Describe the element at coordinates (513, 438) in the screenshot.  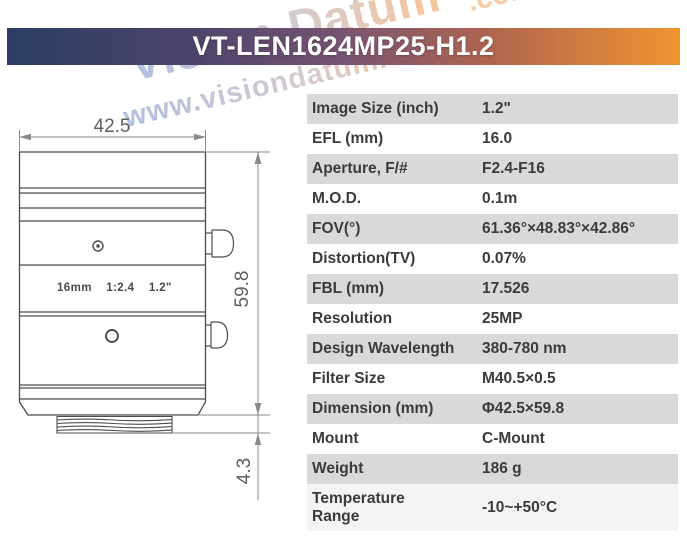
I see `spec-value: C-Mount` at that location.